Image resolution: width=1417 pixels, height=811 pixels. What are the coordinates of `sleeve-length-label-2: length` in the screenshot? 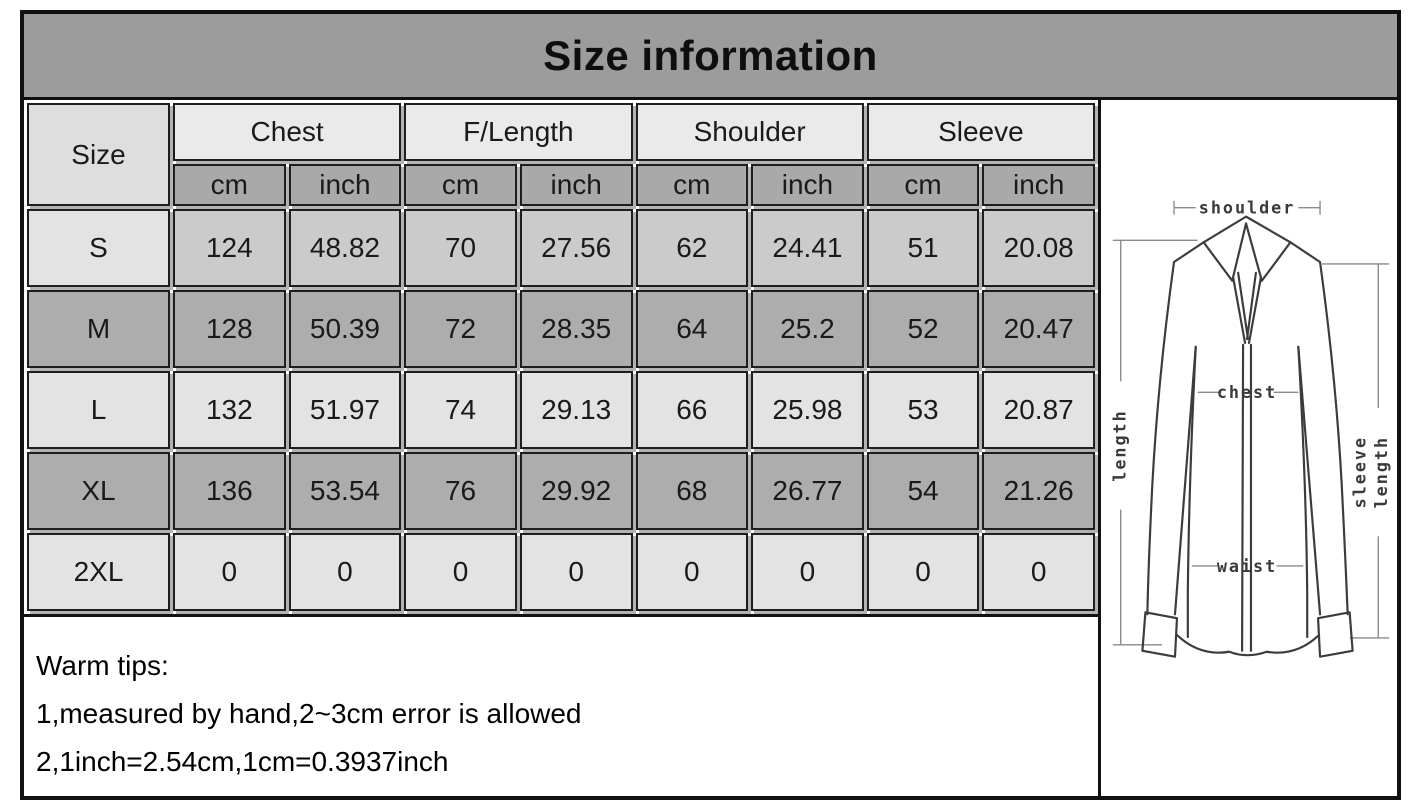 It's located at (1381, 472).